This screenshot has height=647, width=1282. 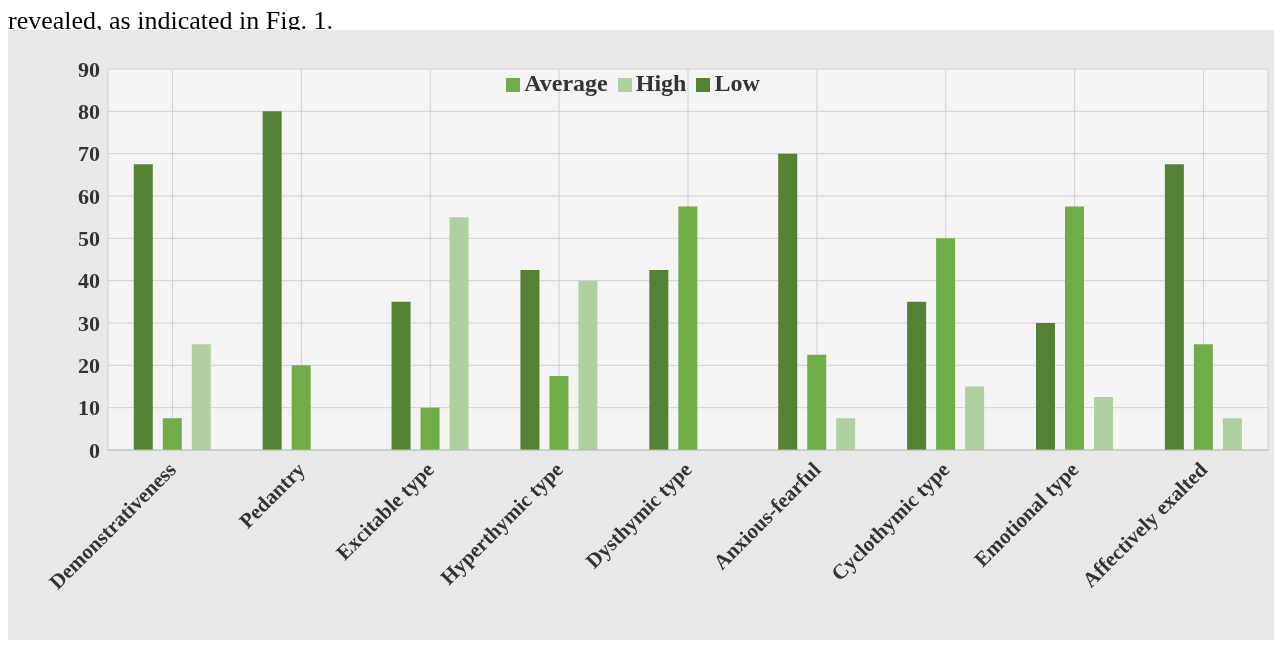 What do you see at coordinates (89, 323) in the screenshot?
I see `y-tick-label: 30` at bounding box center [89, 323].